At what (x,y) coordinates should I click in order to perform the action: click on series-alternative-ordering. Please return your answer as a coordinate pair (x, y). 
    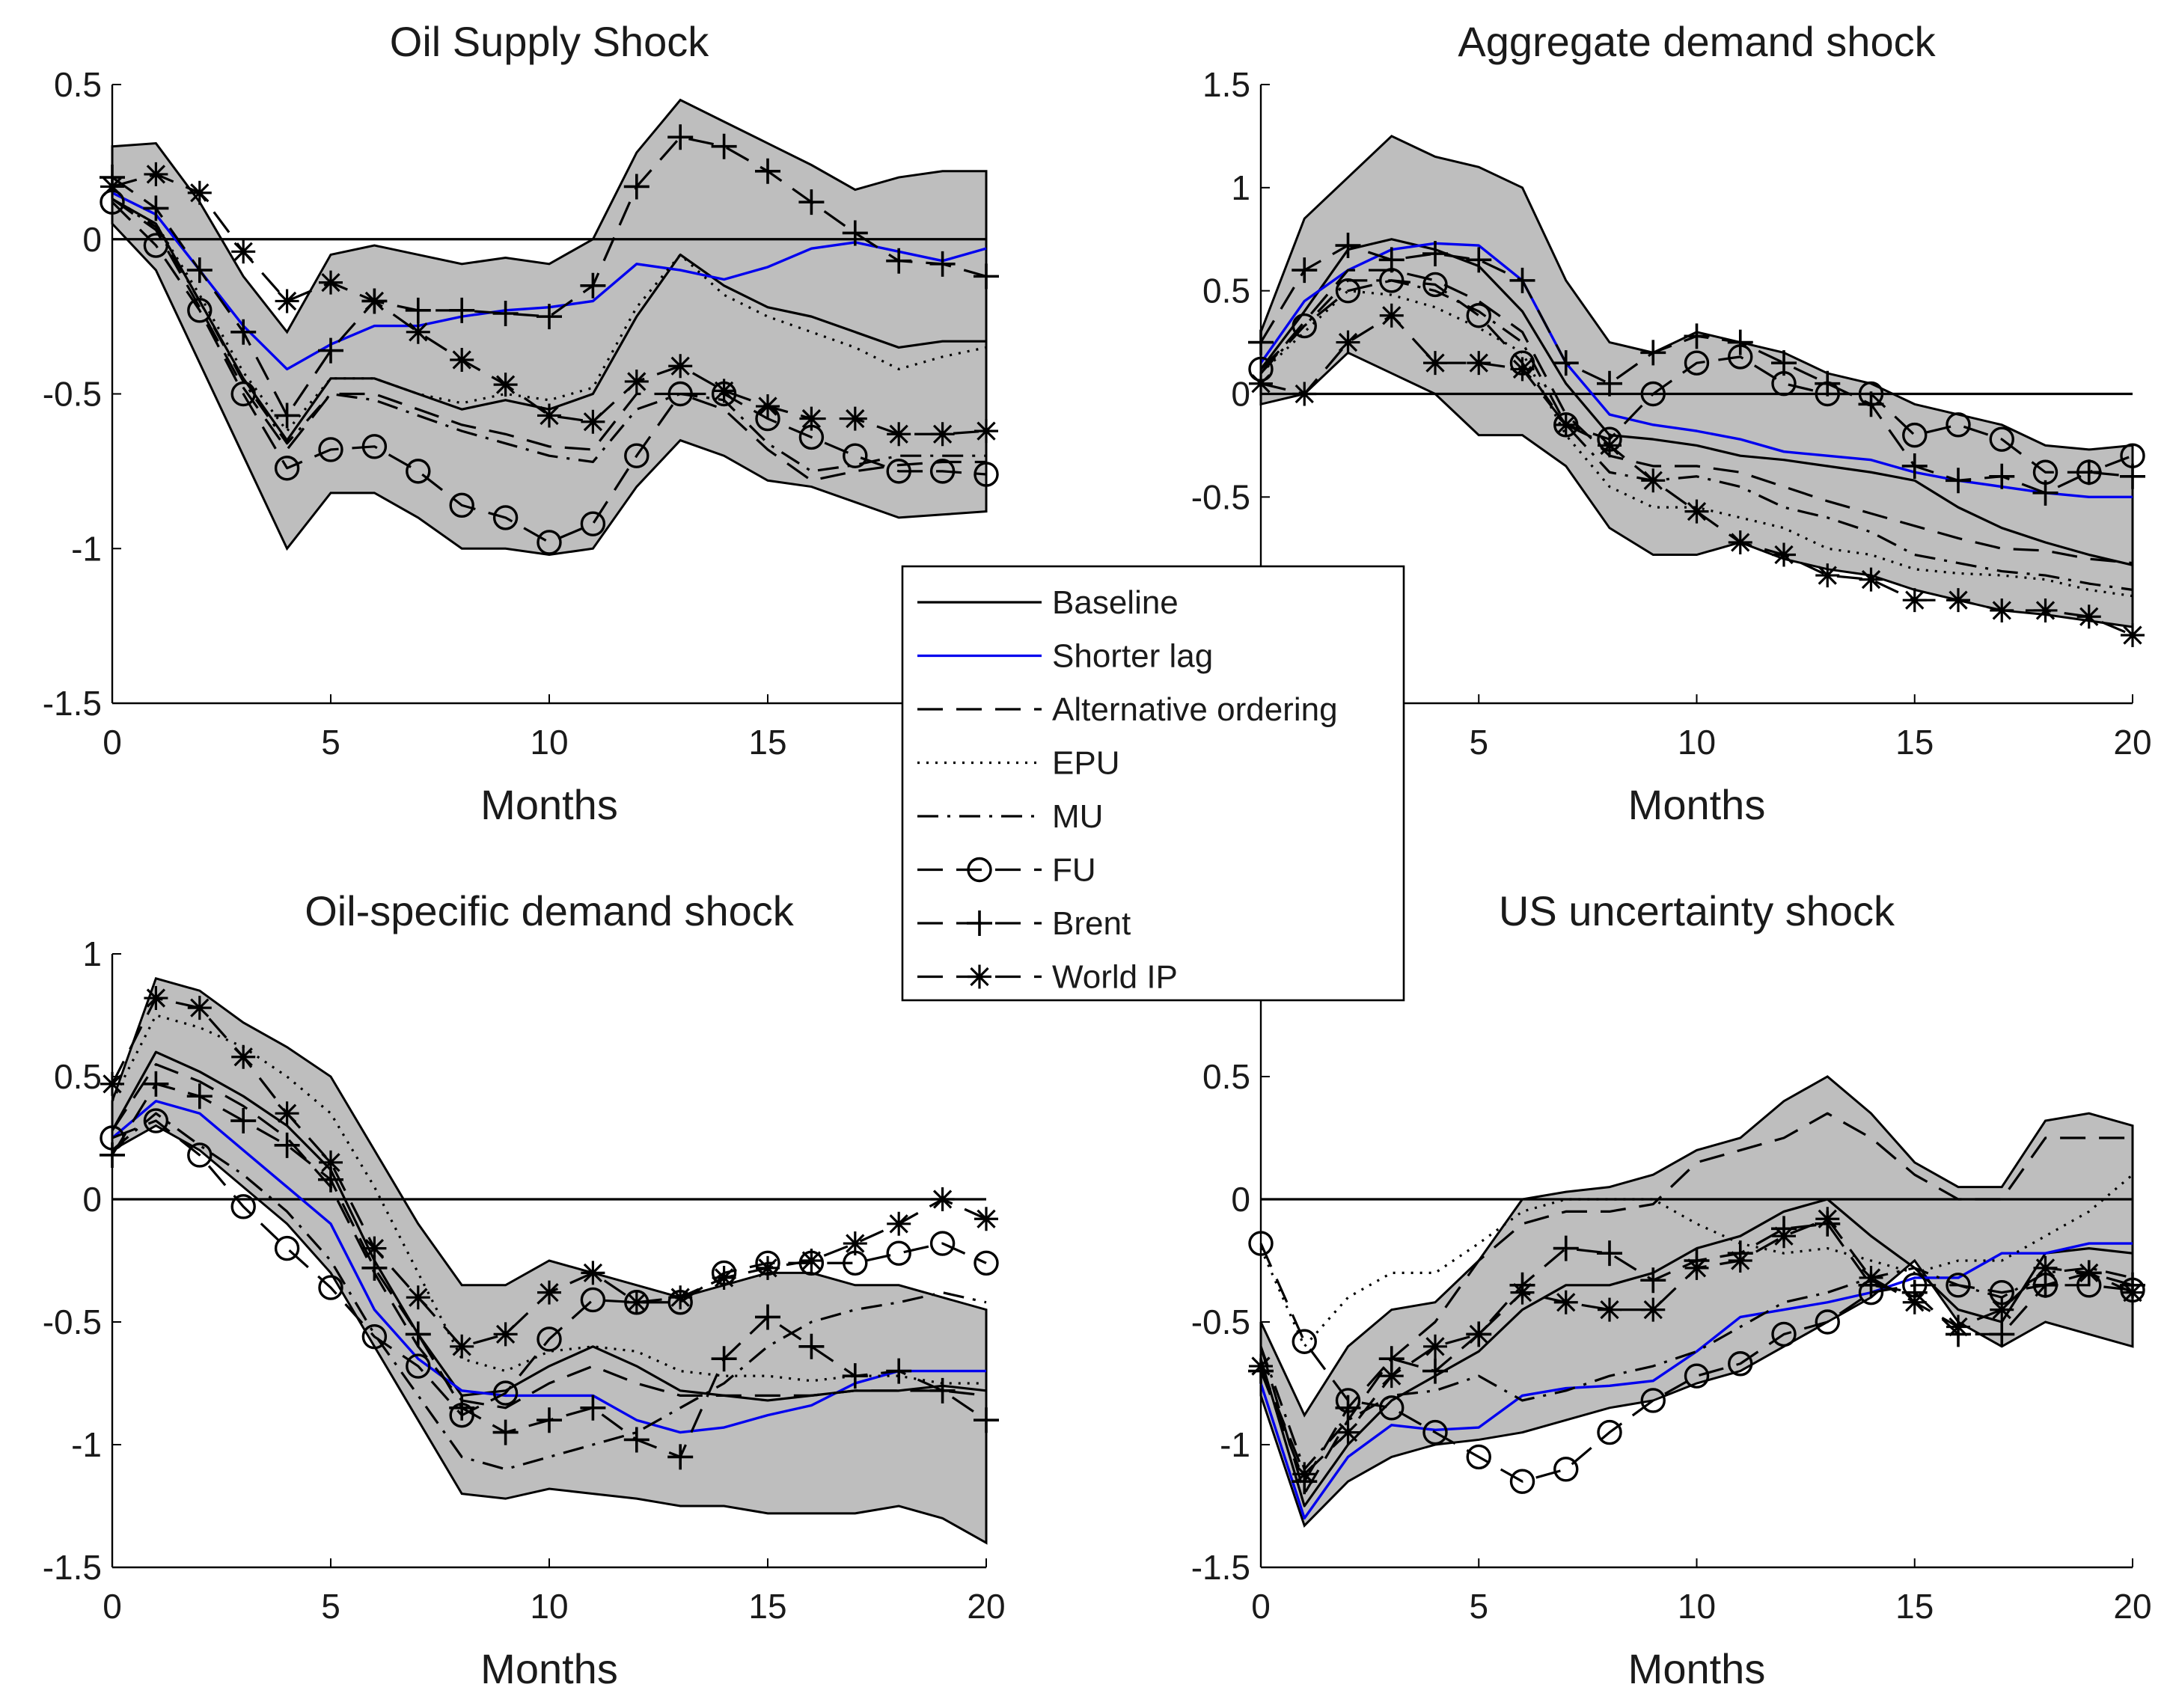
    Looking at the image, I should click on (1696, 1304).